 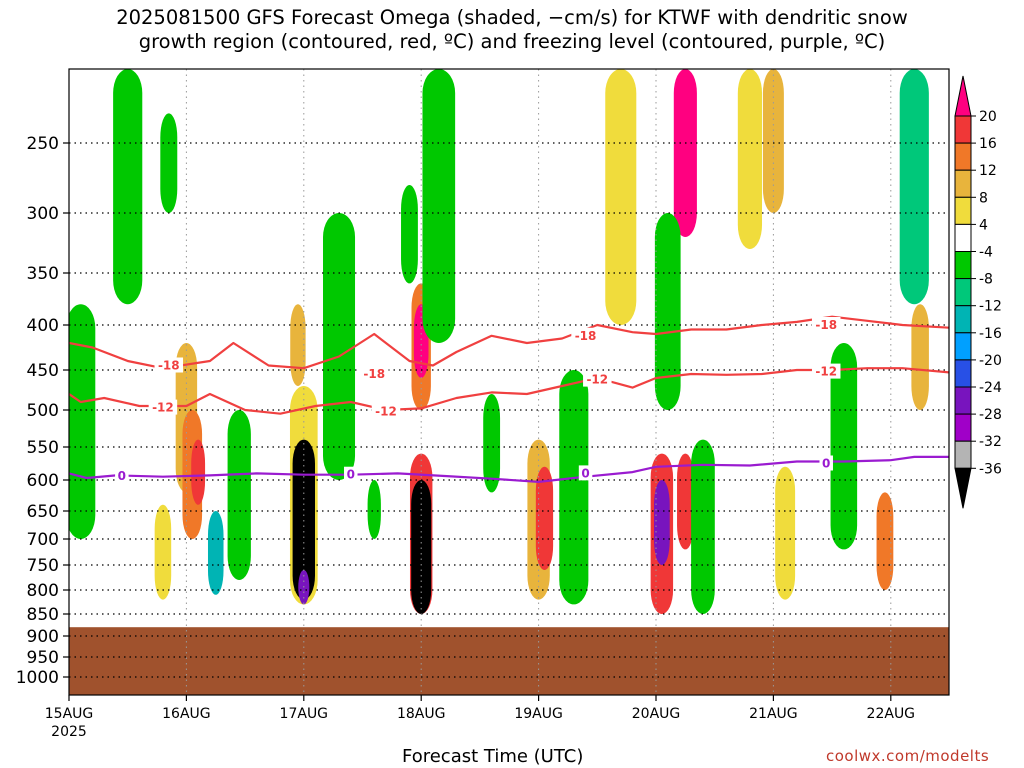 I want to click on x-tick-label: 15AUG, so click(x=69, y=714).